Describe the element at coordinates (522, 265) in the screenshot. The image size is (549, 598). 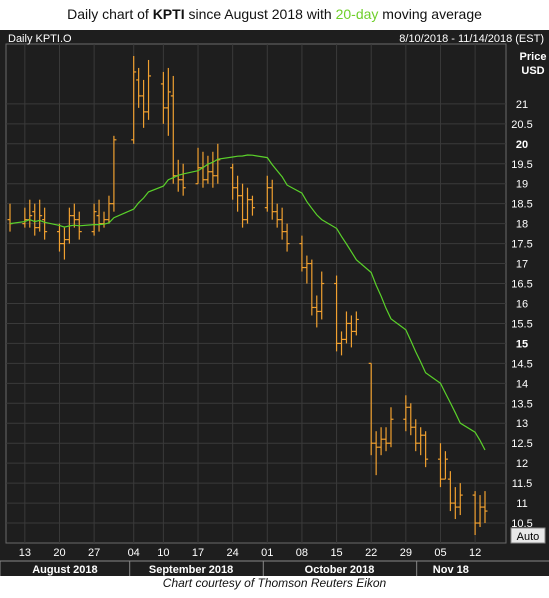
I see `y-tick-label: 17` at that location.